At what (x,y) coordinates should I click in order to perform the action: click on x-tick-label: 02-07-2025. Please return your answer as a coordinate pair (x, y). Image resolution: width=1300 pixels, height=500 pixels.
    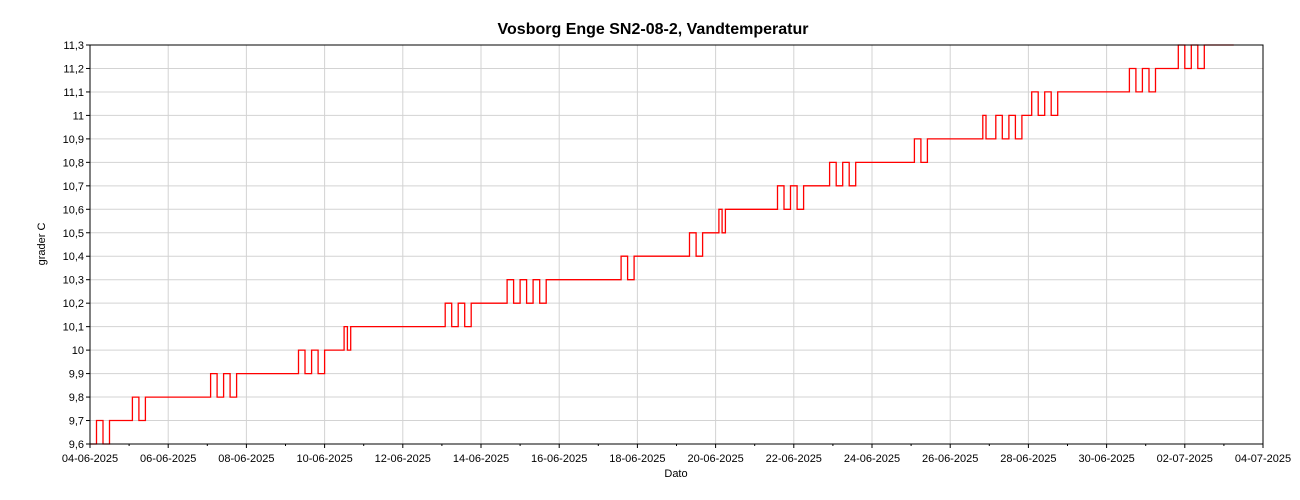
    Looking at the image, I should click on (1185, 459).